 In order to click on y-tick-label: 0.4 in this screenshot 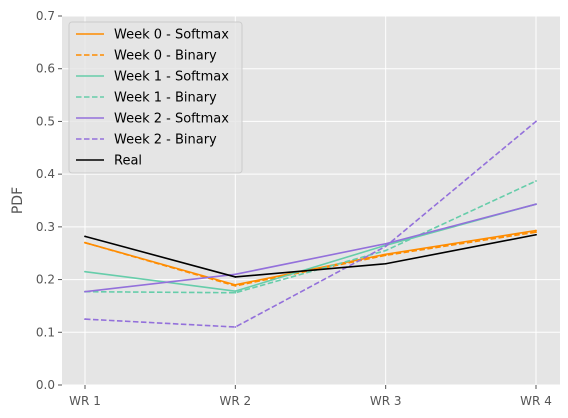, I will do `click(45, 174)`.